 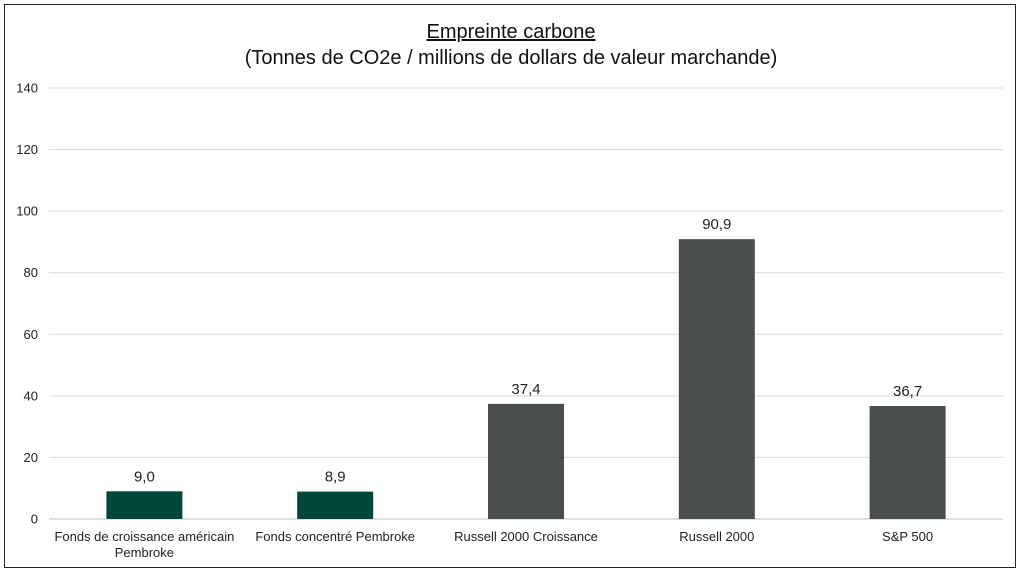 I want to click on y-tick-label: 0, so click(x=34, y=519).